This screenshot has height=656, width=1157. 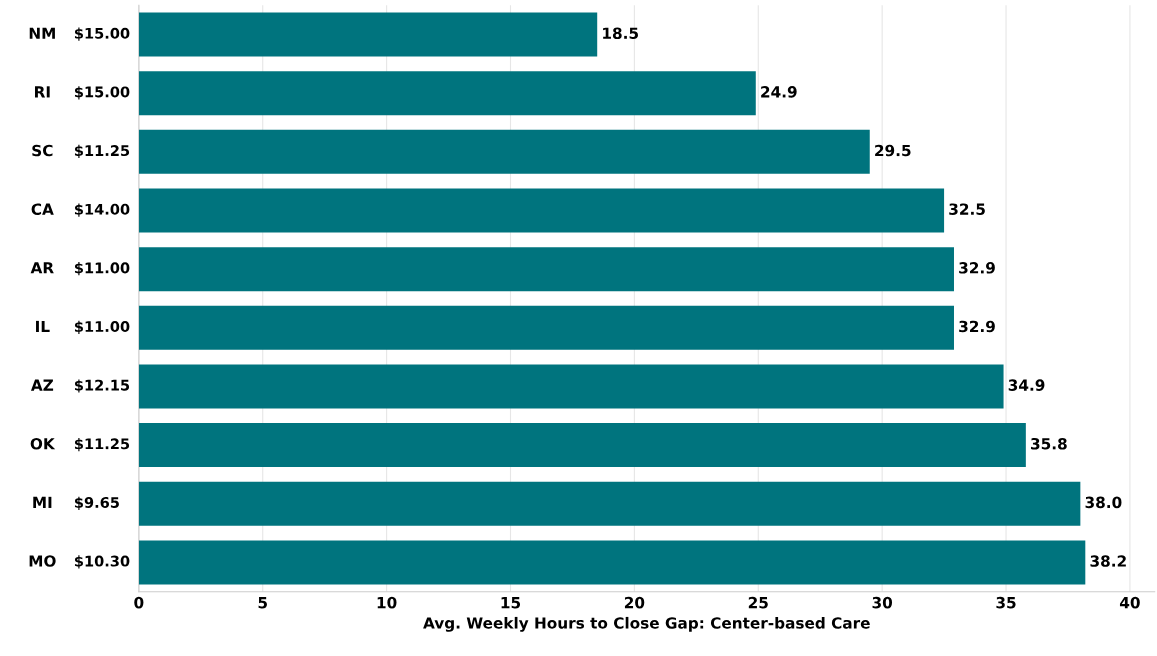 I want to click on x-tick-label: 0, so click(x=139, y=602).